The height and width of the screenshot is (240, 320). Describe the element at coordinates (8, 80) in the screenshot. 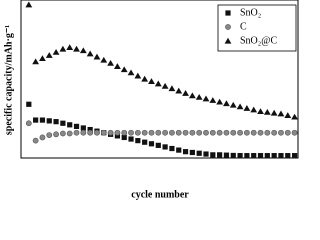

I see `y-axis-label: specific capacity/mAh·g⁻¹` at that location.